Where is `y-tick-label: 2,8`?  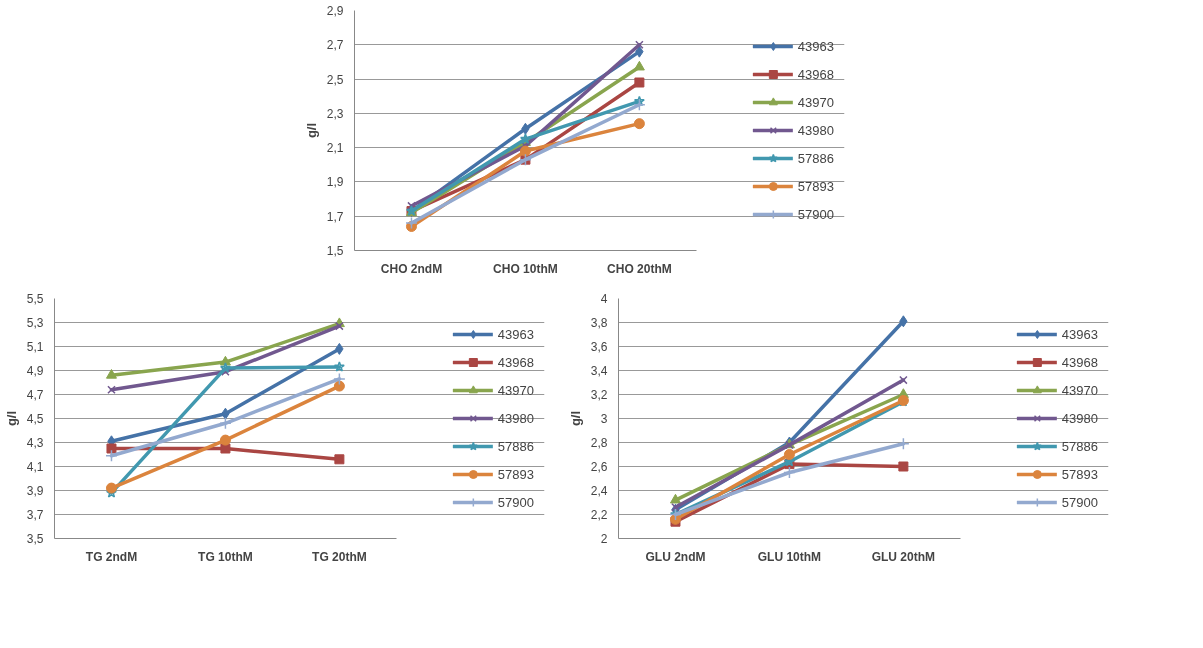 y-tick-label: 2,8 is located at coordinates (599, 443).